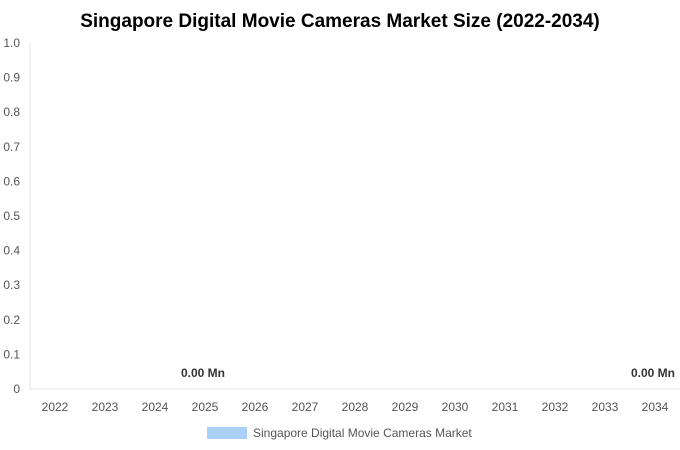 This screenshot has height=450, width=680. Describe the element at coordinates (11, 147) in the screenshot. I see `y-tick-label: 0.7` at that location.